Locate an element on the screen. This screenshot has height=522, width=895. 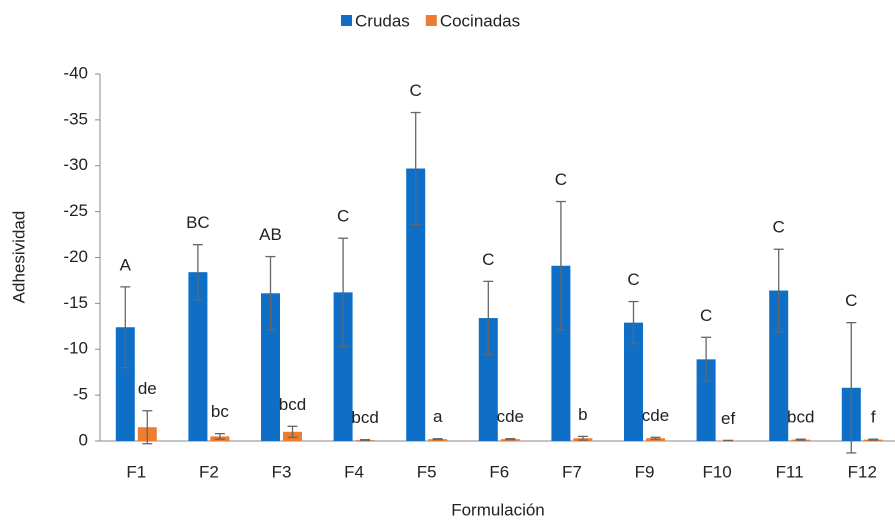
y-tick-label: -5 is located at coordinates (80, 394).